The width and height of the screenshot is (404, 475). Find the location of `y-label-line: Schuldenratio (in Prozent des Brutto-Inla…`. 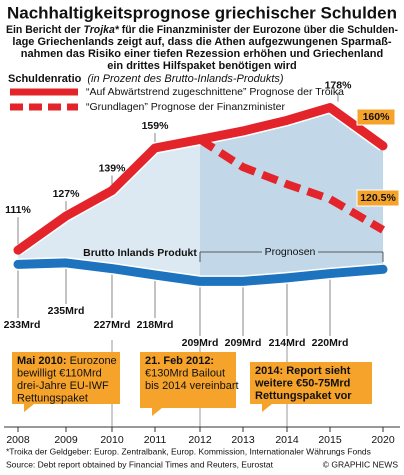

y-label-line: Schuldenratio (in Prozent des Brutto-Inla… is located at coordinates (146, 79).